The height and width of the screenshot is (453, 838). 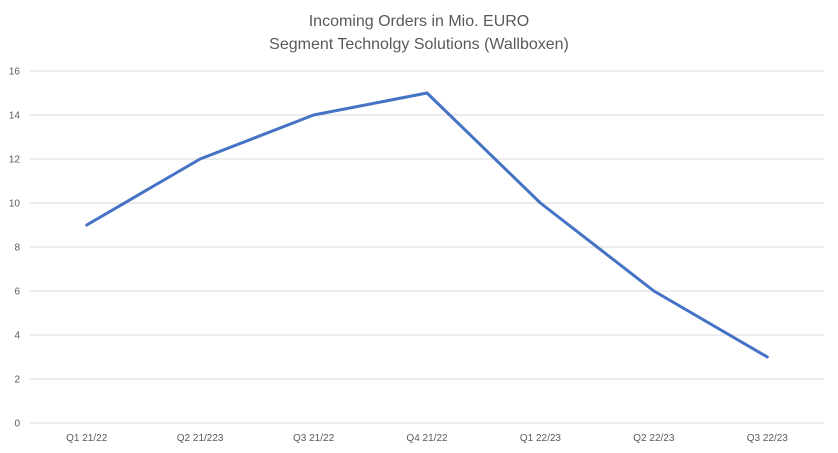 I want to click on x-tick-label: Q4 21/22, so click(x=427, y=438).